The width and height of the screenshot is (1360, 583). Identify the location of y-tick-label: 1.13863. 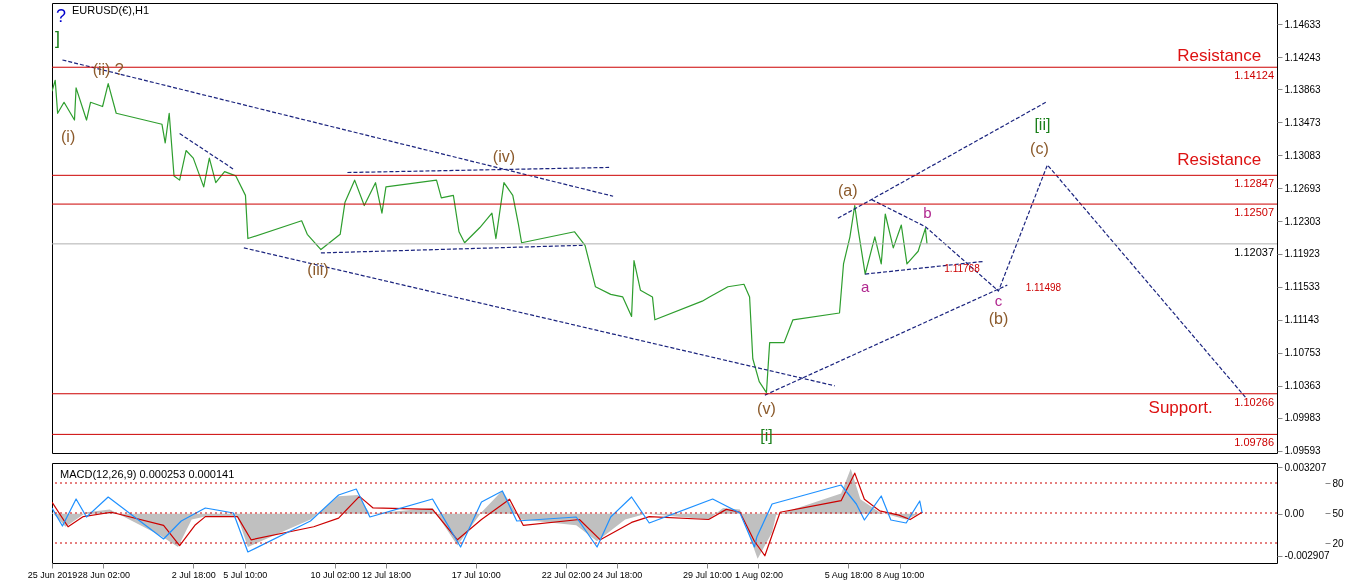
(1303, 89).